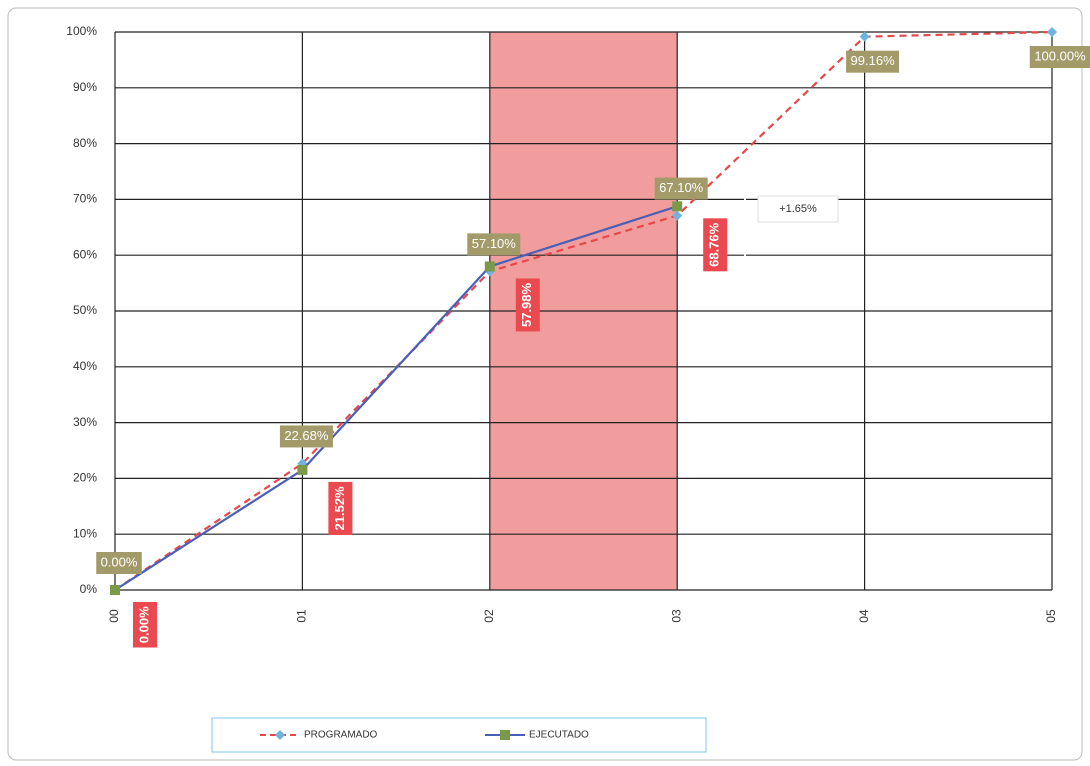  What do you see at coordinates (459, 735) in the screenshot?
I see `legend-box` at bounding box center [459, 735].